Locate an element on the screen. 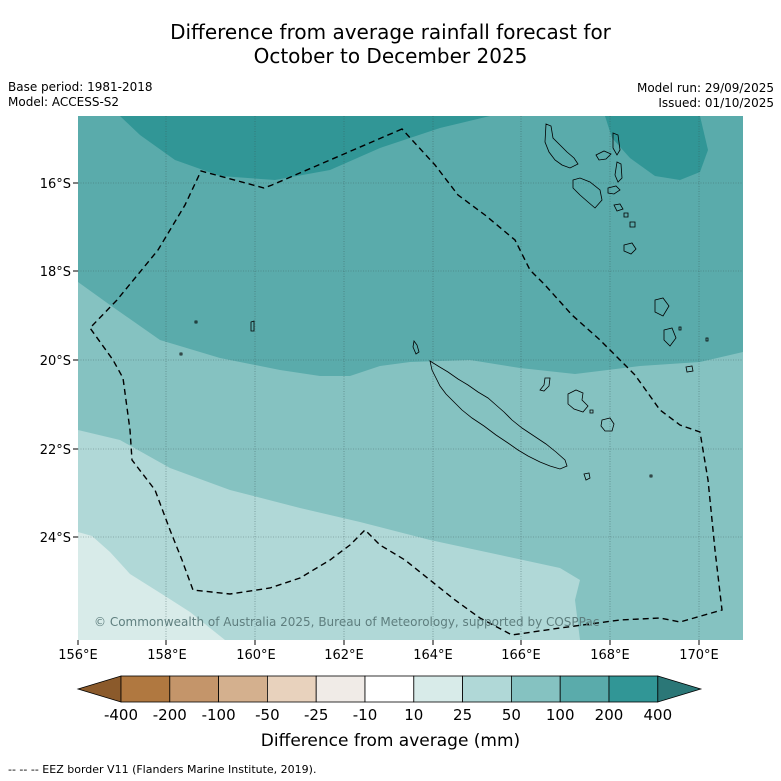  colorbar-tick-label: 10 is located at coordinates (414, 715).